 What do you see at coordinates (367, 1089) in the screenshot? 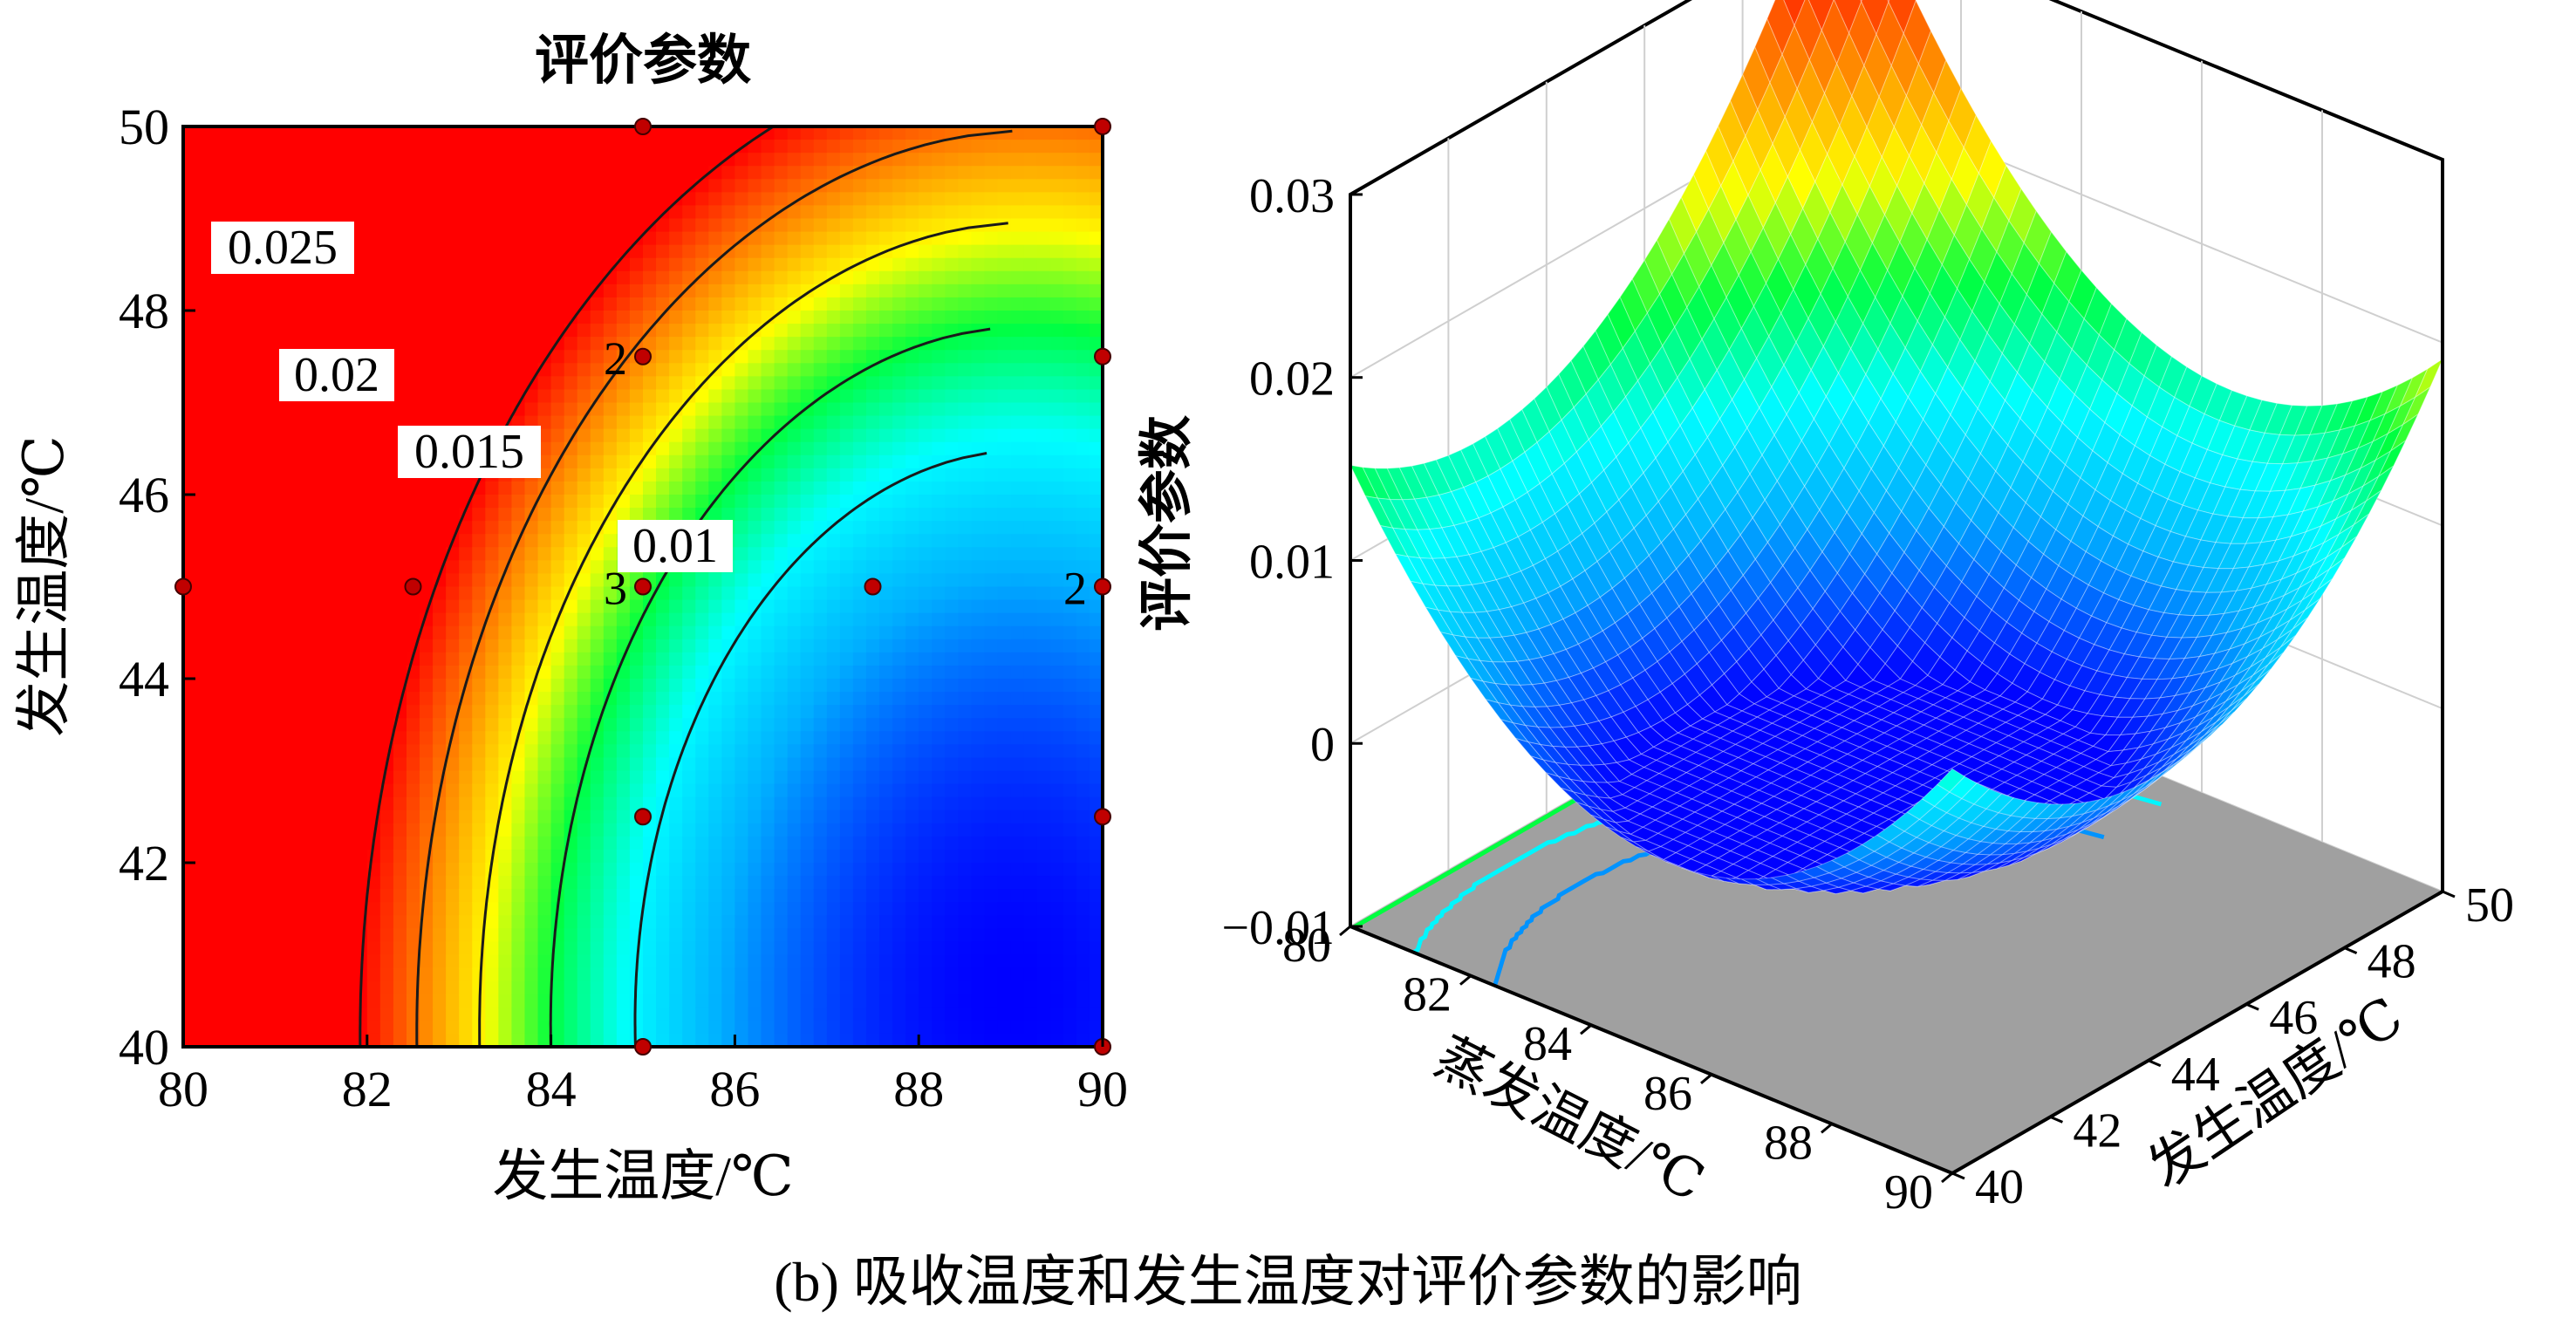
I see `x-tick-label: 82` at bounding box center [367, 1089].